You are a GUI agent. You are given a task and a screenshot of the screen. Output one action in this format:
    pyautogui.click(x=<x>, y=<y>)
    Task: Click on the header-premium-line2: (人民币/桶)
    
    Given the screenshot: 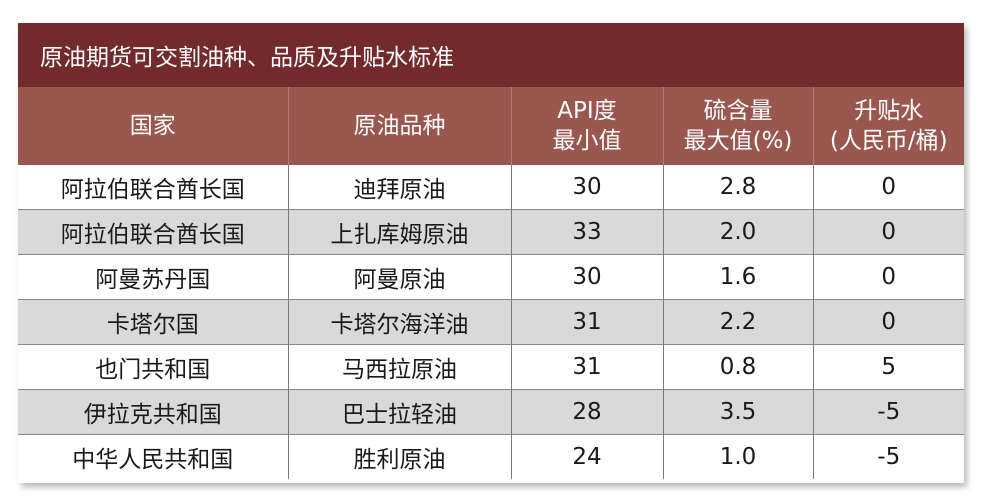 What is the action you would take?
    pyautogui.click(x=888, y=141)
    